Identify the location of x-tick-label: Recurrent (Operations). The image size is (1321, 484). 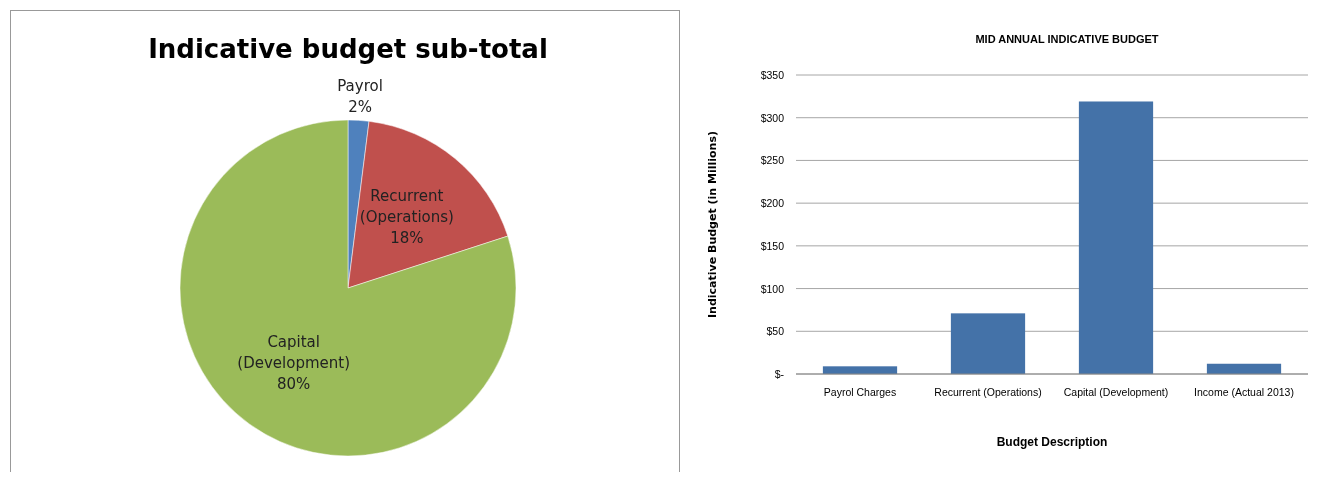
(988, 392).